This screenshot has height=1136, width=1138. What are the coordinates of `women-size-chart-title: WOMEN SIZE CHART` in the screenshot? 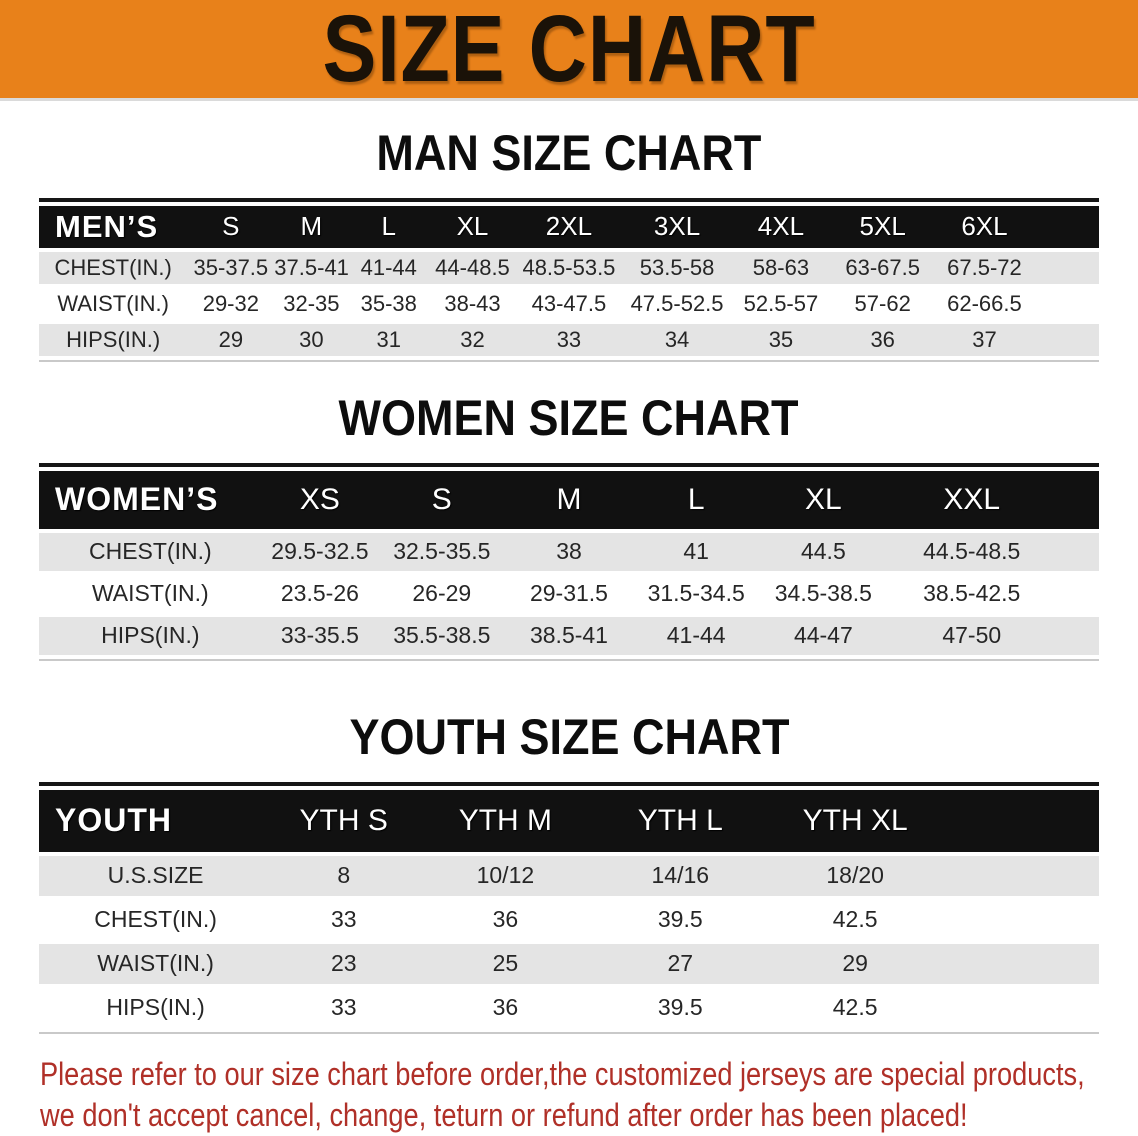 It's located at (569, 418).